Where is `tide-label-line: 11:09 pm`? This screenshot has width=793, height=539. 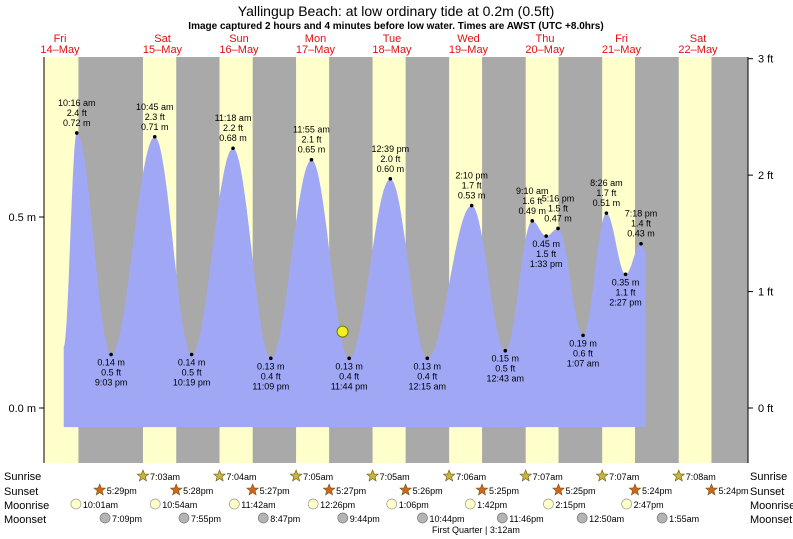 tide-label-line: 11:09 pm is located at coordinates (270, 386).